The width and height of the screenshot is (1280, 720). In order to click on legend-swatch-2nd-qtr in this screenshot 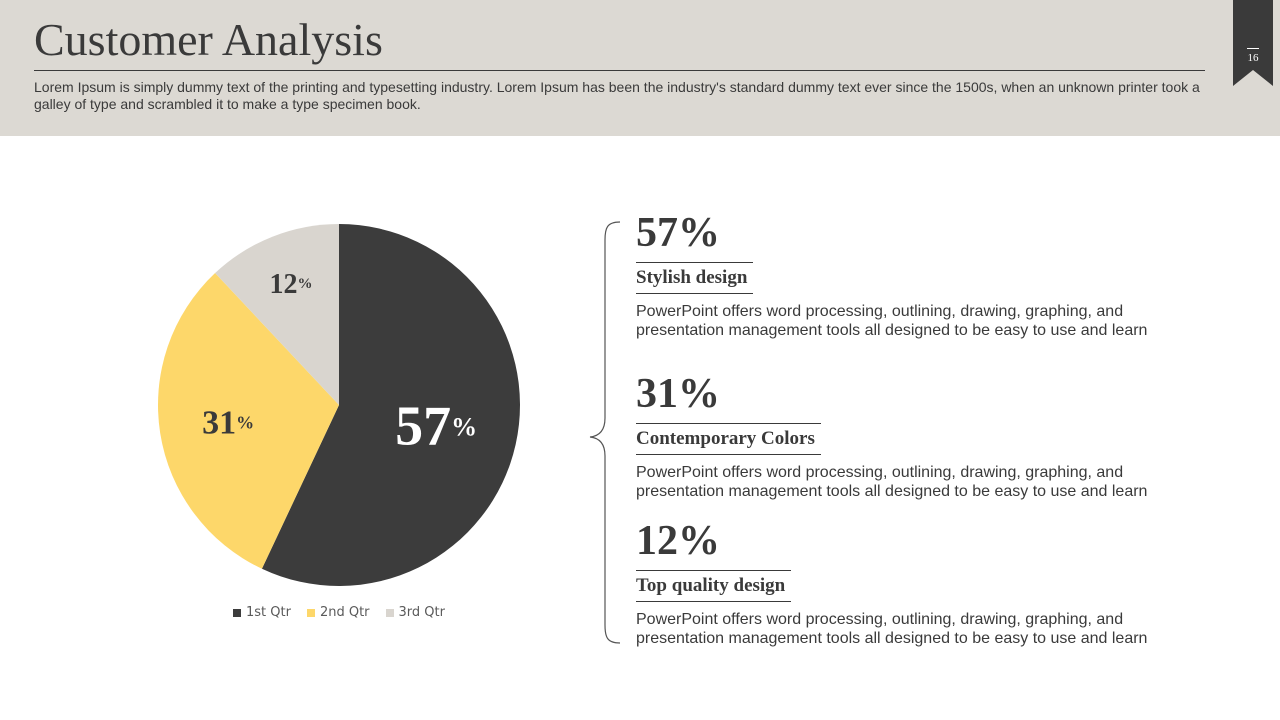, I will do `click(310, 612)`.